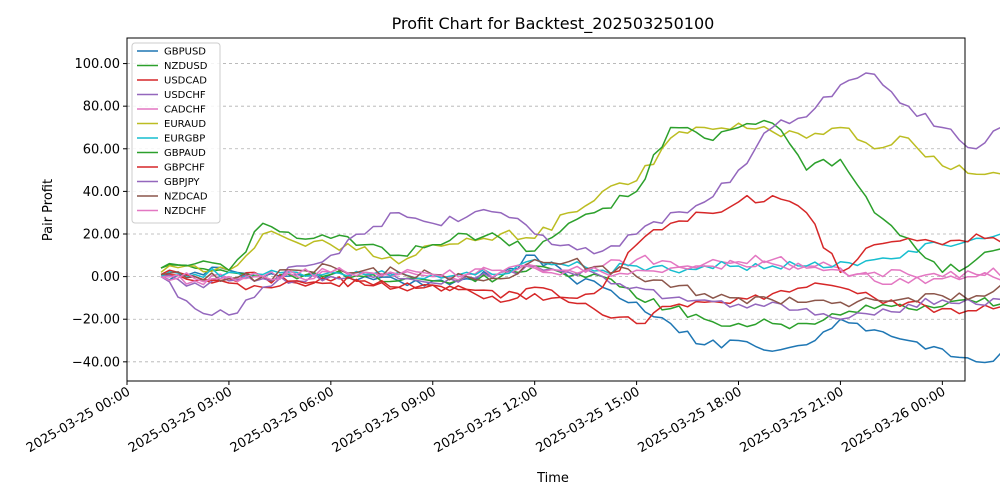 This screenshot has height=500, width=1000. What do you see at coordinates (893, 420) in the screenshot?
I see `x-tick-label: 2025-03-26 00:00` at bounding box center [893, 420].